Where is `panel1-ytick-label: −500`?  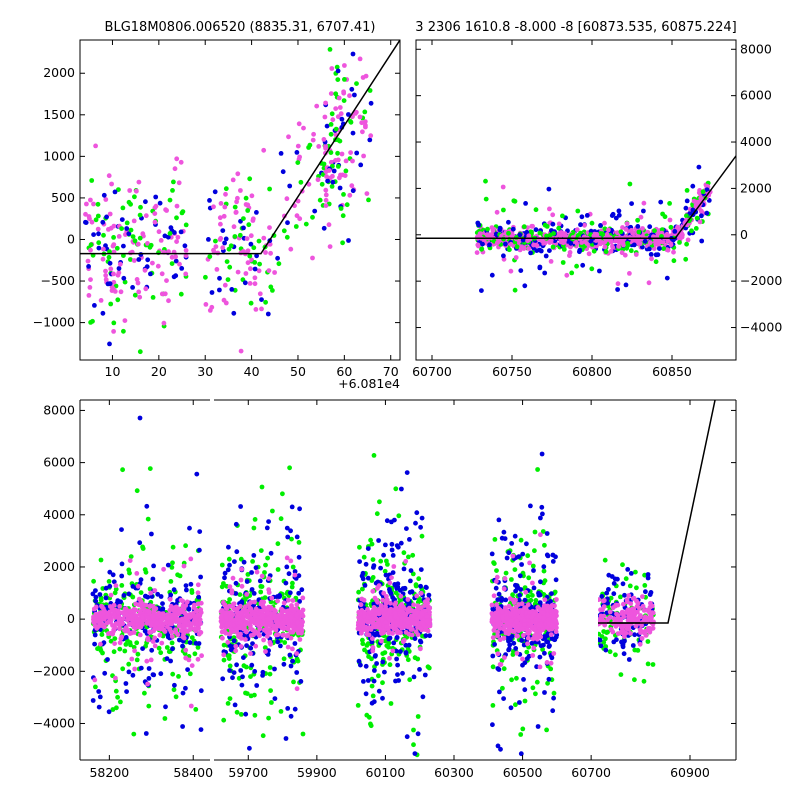 panel1-ytick-label: −500 is located at coordinates (58, 280).